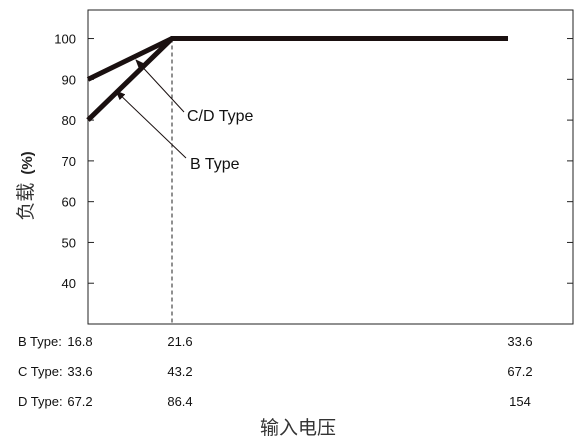 The width and height of the screenshot is (577, 446). What do you see at coordinates (298, 428) in the screenshot?
I see `x-axis-label: 输入电压` at bounding box center [298, 428].